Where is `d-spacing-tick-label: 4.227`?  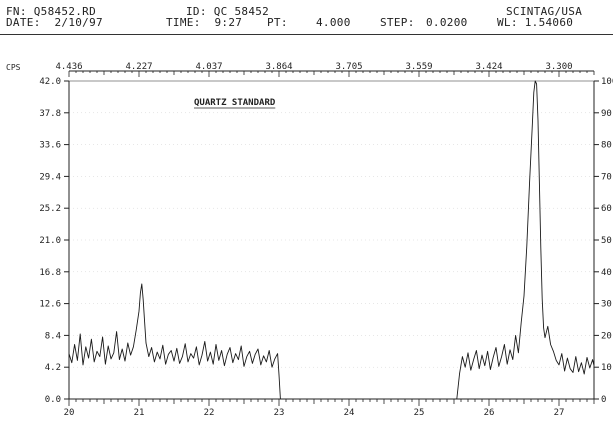
d-spacing-tick-label: 4.227 is located at coordinates (138, 67).